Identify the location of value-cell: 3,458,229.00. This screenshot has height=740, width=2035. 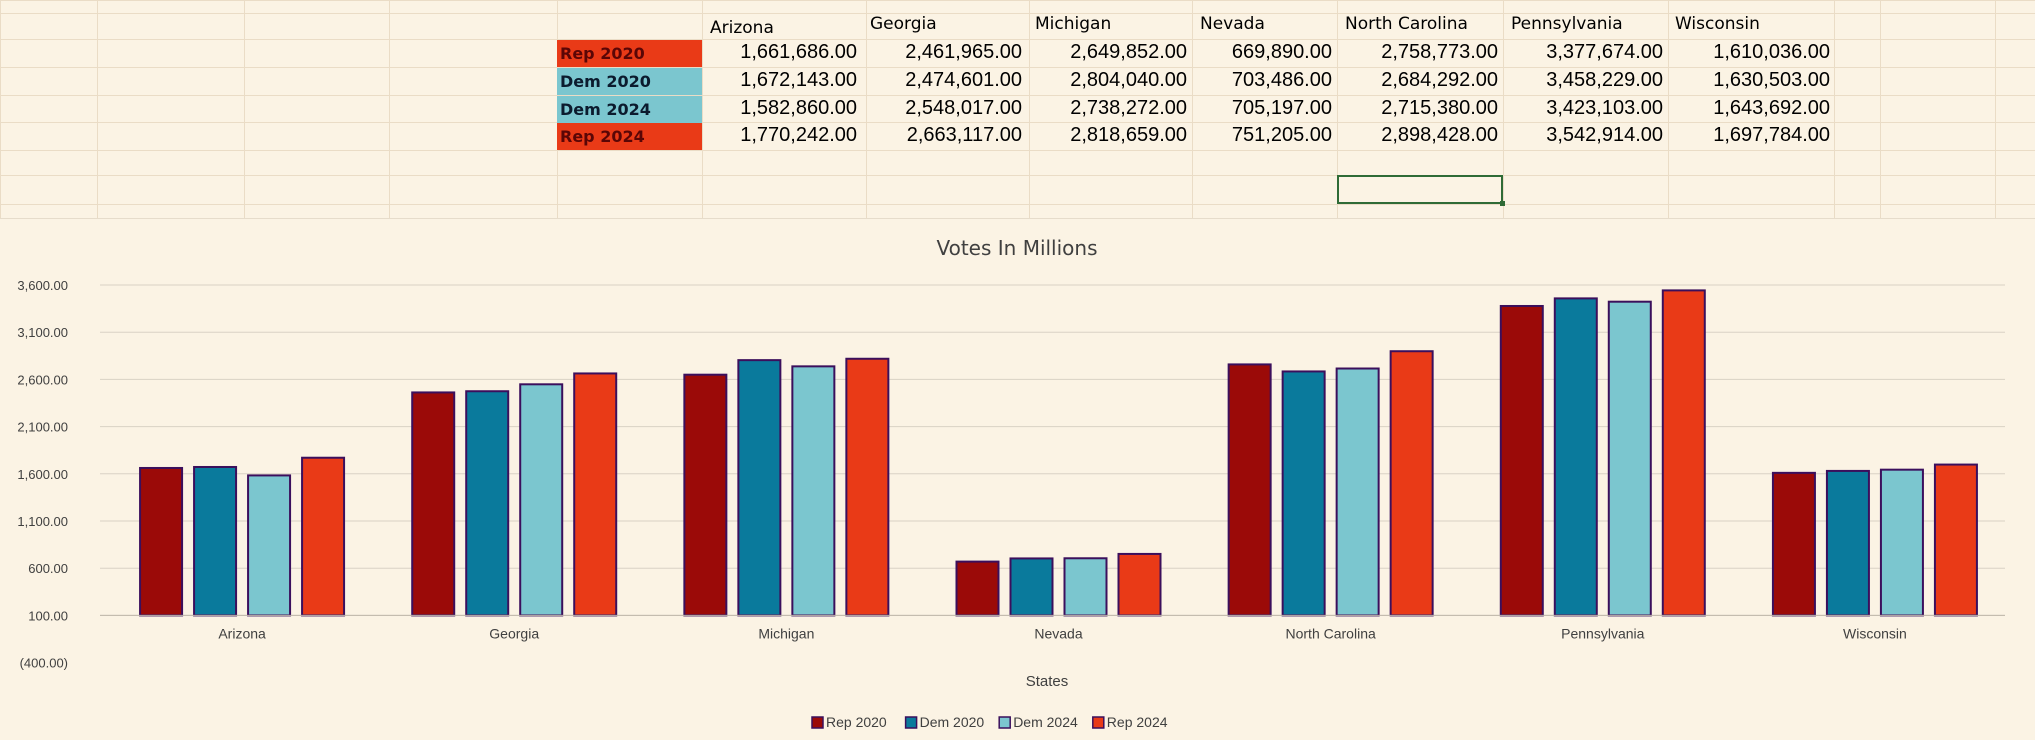
(1604, 80).